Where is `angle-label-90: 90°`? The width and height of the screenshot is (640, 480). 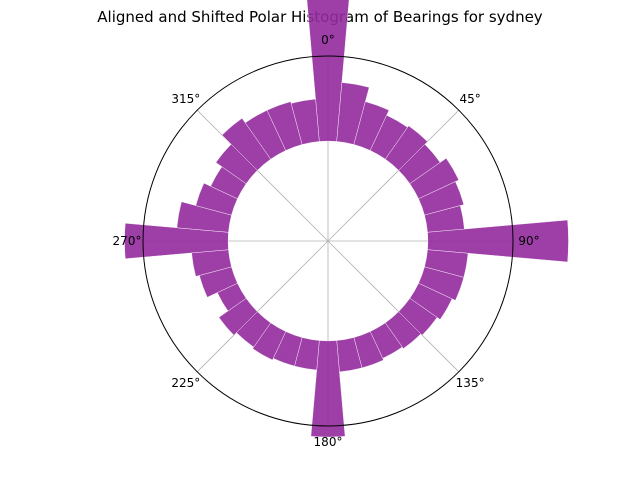 angle-label-90: 90° is located at coordinates (528, 241).